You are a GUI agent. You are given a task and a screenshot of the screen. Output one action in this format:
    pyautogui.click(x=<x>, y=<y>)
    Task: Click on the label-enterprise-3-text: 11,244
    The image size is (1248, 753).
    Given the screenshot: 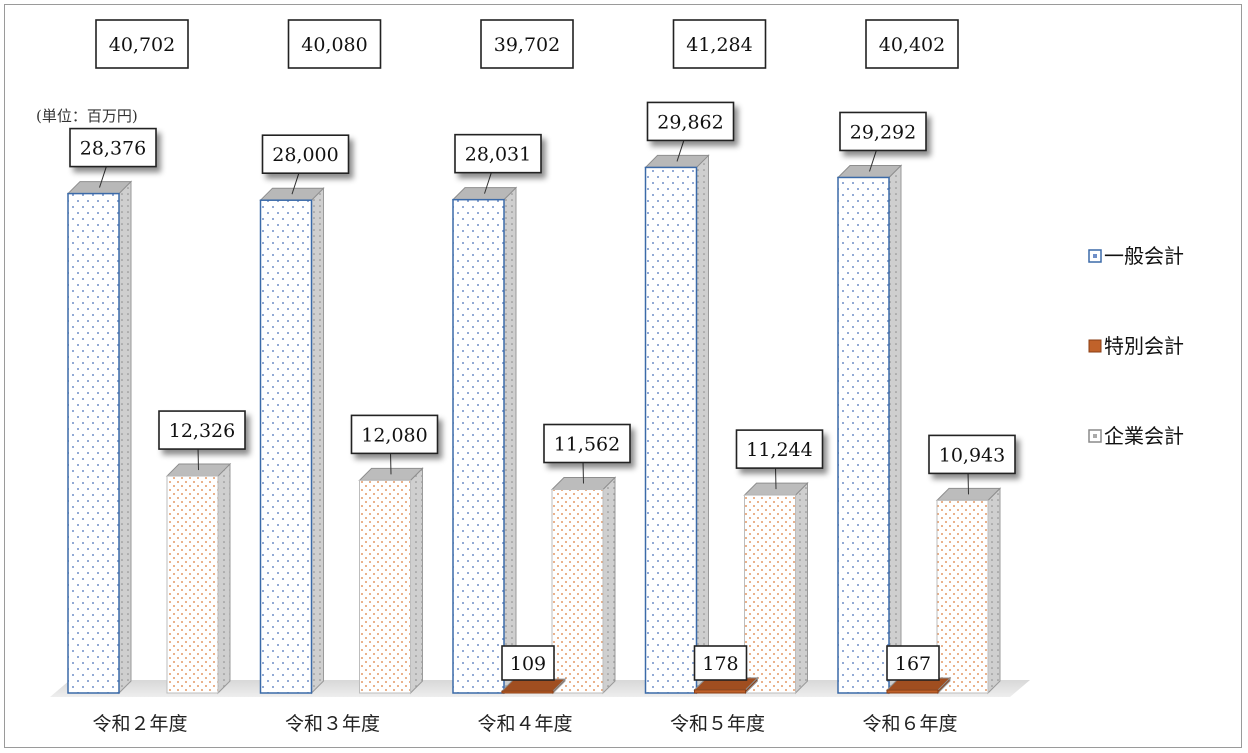 What is the action you would take?
    pyautogui.click(x=779, y=450)
    